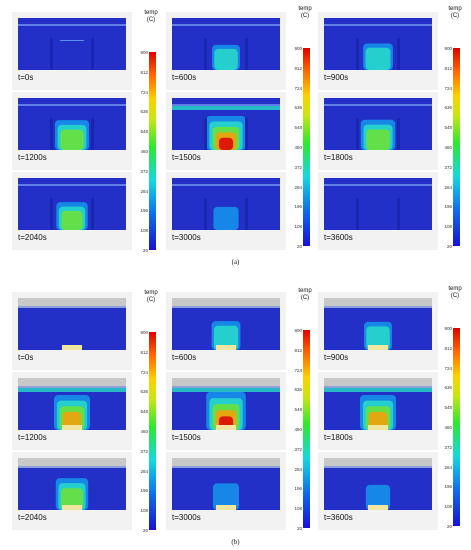 This screenshot has width=471, height=550. I want to click on caption-a: (a), so click(235, 262).